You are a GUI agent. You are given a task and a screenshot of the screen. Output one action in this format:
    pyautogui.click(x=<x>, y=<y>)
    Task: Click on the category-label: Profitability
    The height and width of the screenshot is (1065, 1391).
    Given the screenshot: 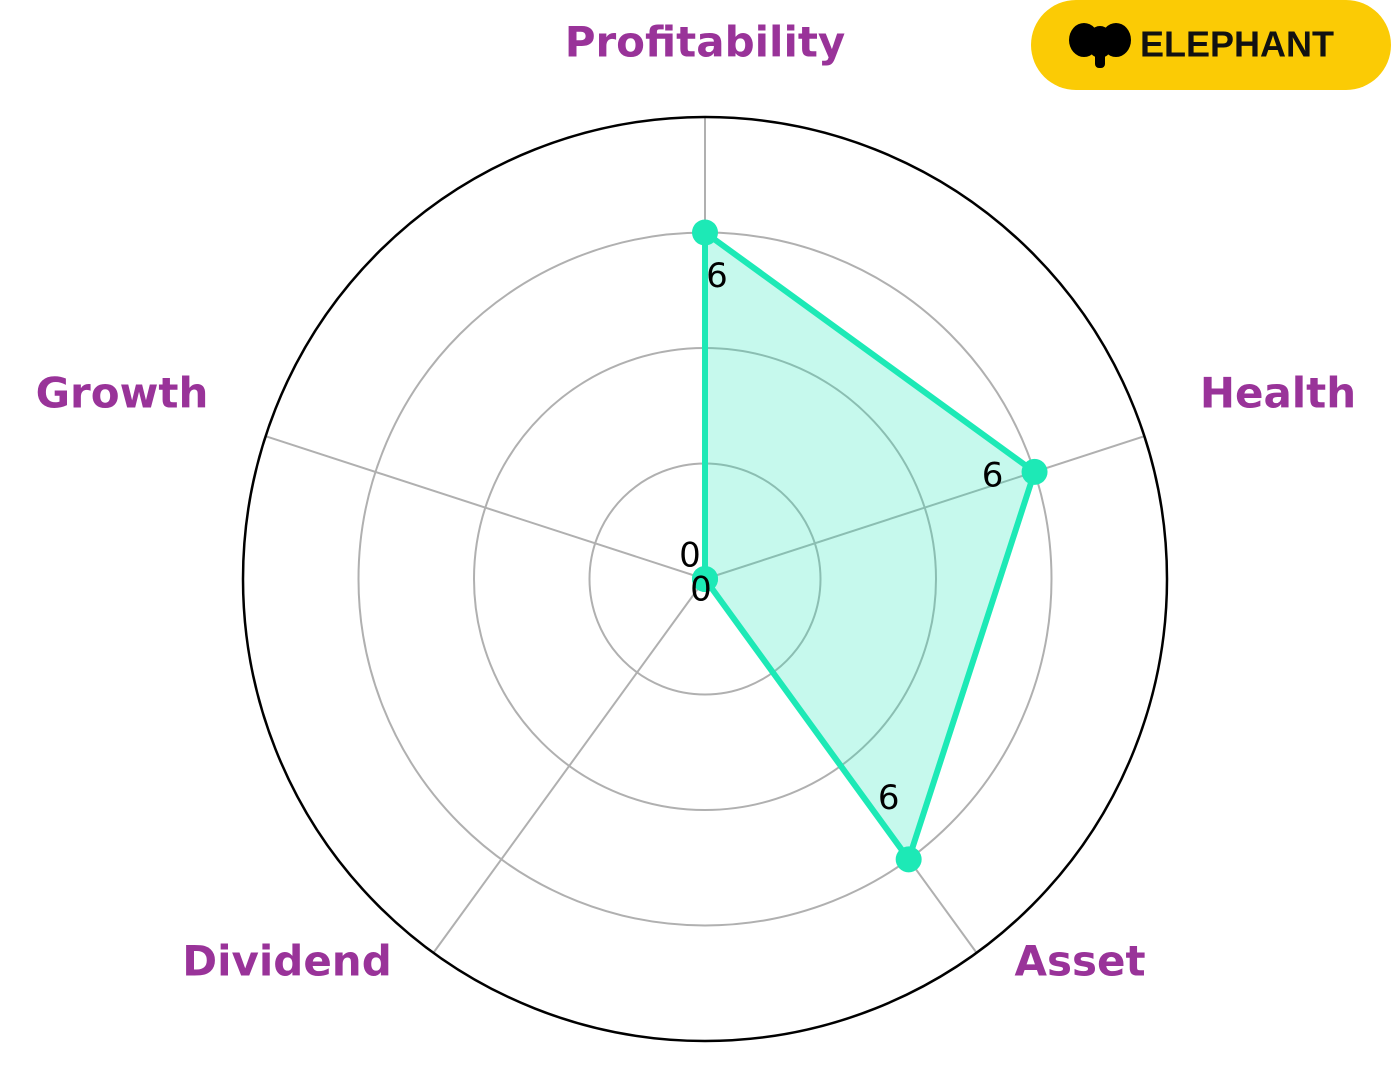 What is the action you would take?
    pyautogui.click(x=705, y=42)
    